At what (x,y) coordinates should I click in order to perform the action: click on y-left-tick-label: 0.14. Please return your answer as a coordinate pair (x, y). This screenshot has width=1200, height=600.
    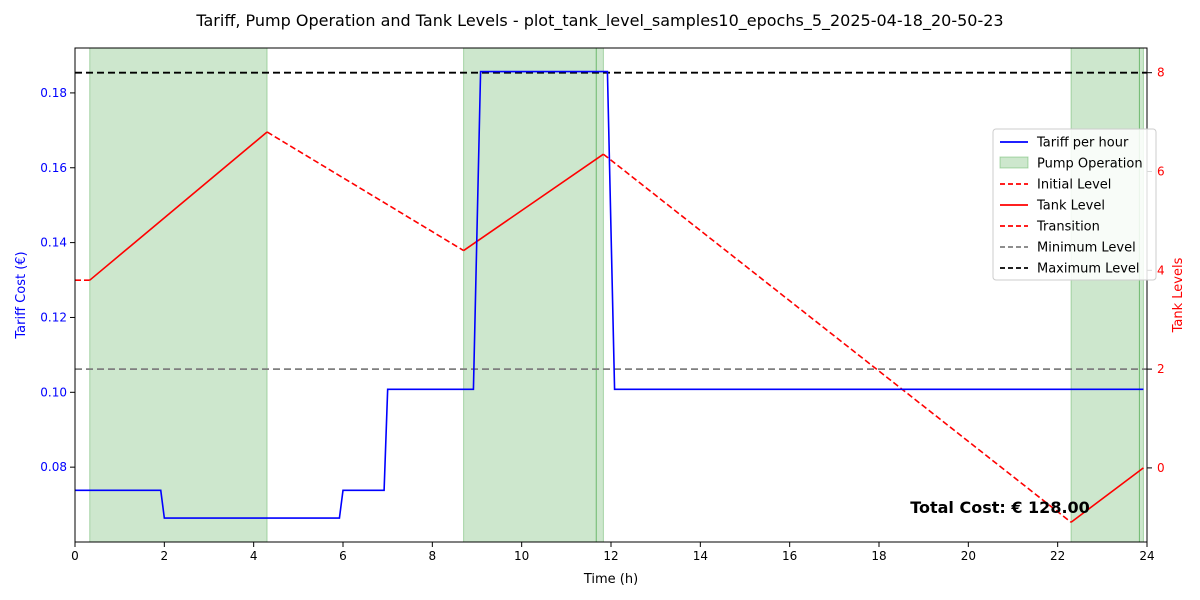
    Looking at the image, I should click on (53, 243).